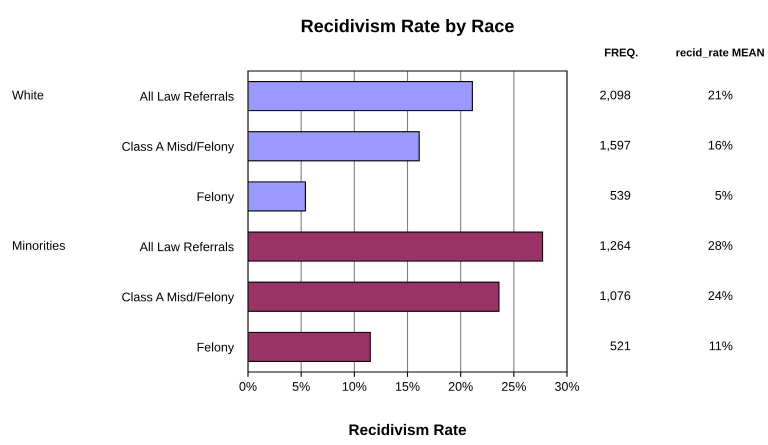 The image size is (768, 445). What do you see at coordinates (408, 386) in the screenshot?
I see `x-tick-label: 15%` at bounding box center [408, 386].